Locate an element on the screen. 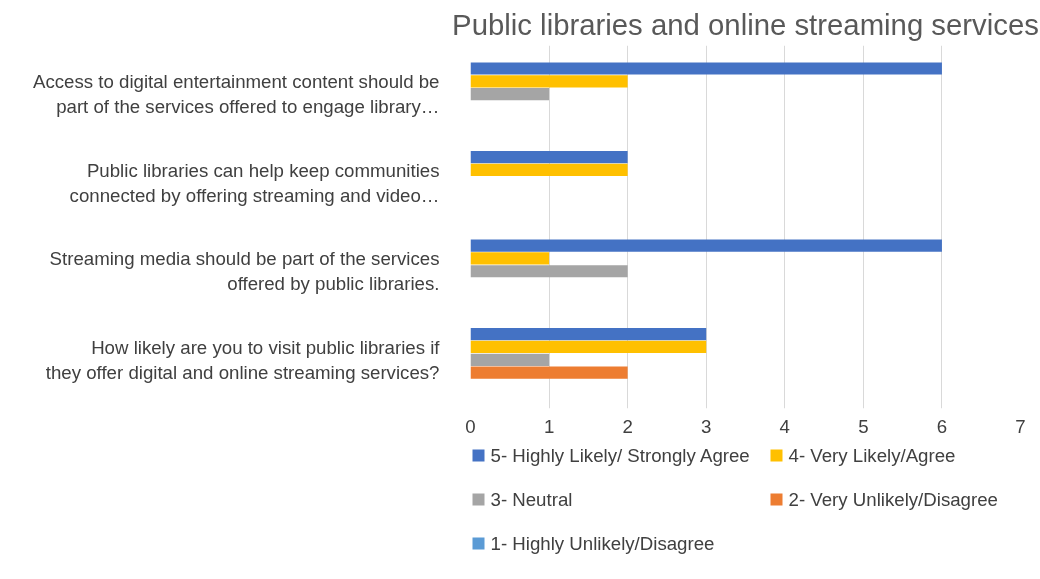  x-tick-label: 7 is located at coordinates (1020, 426).